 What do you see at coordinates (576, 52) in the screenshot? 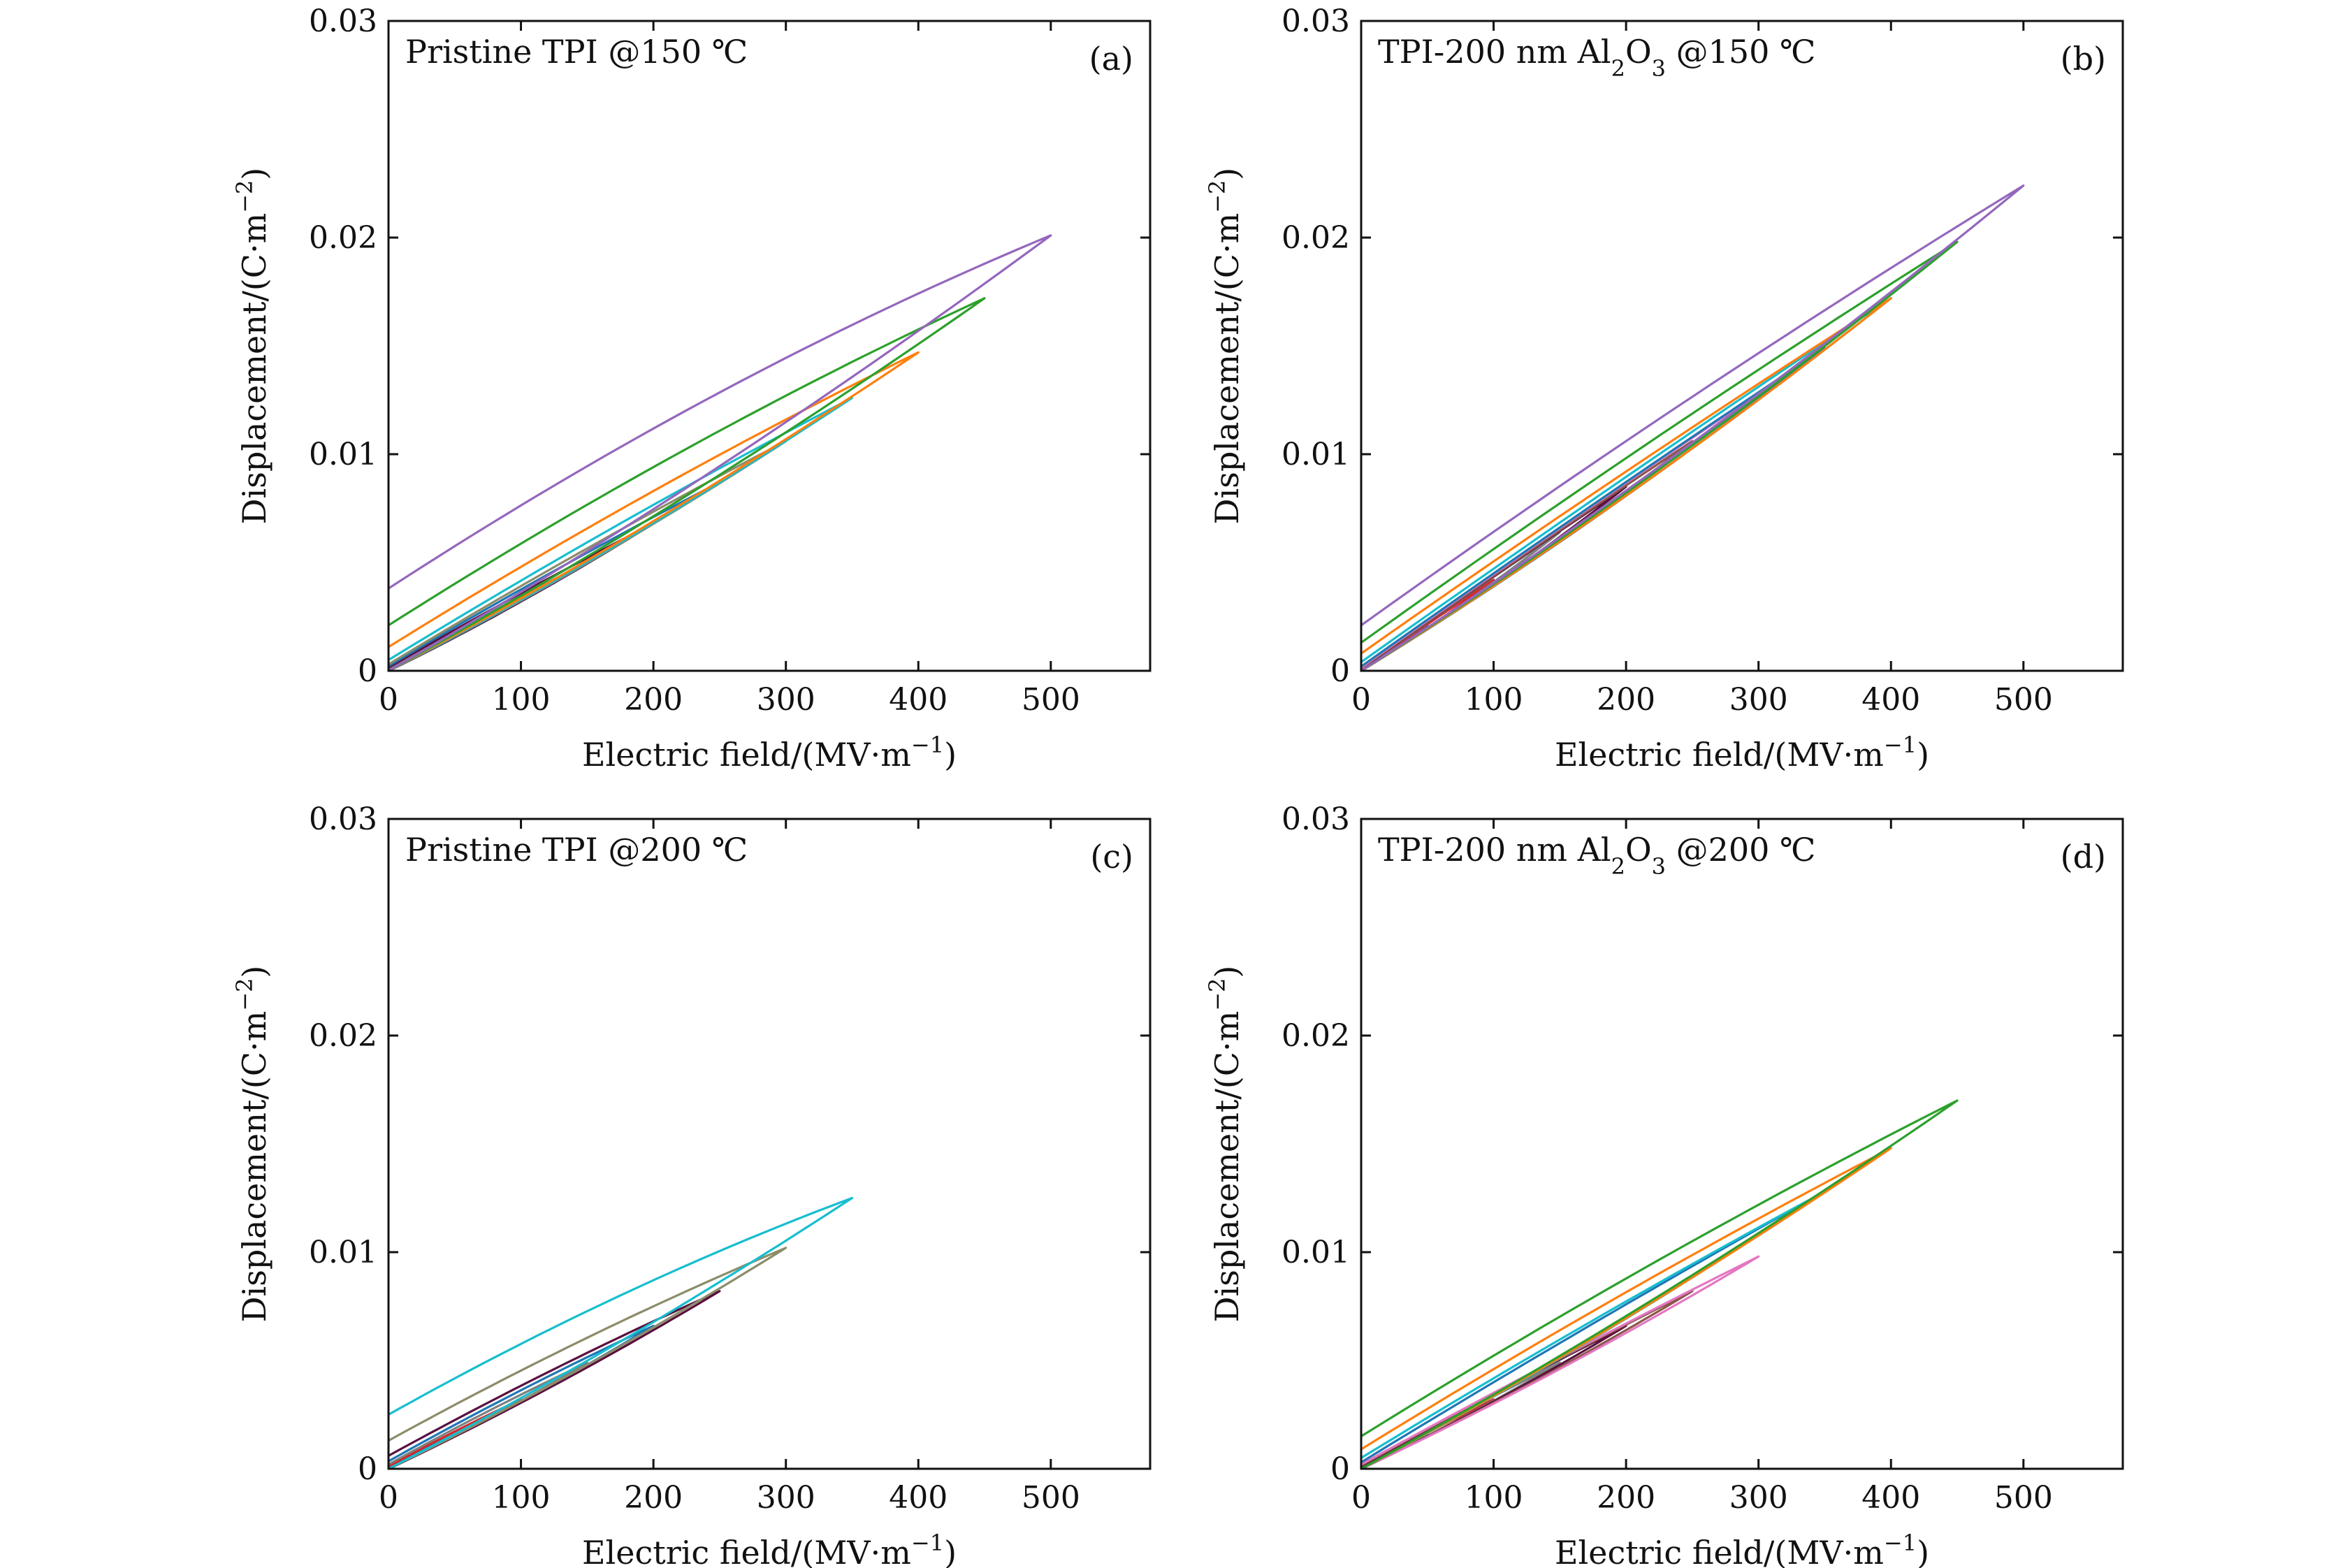
I see `panel-title: Pristine TPI @150 ℃` at bounding box center [576, 52].